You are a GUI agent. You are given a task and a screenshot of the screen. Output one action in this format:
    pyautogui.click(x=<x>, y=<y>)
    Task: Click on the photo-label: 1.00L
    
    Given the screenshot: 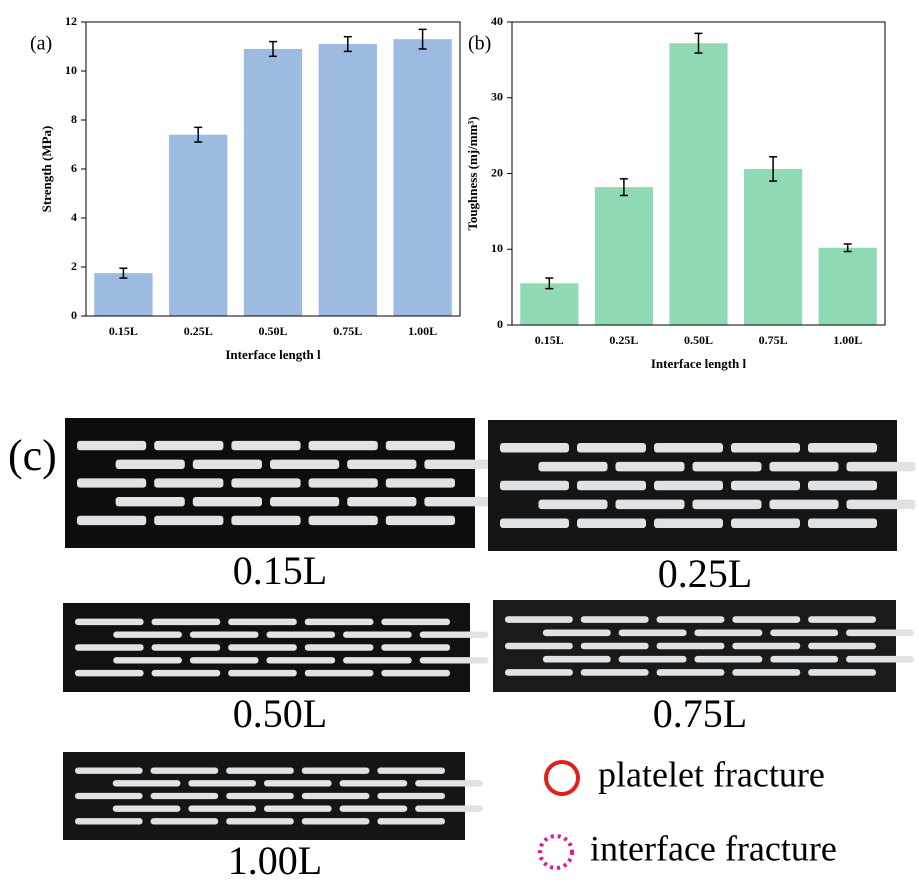 What is the action you would take?
    pyautogui.click(x=275, y=860)
    